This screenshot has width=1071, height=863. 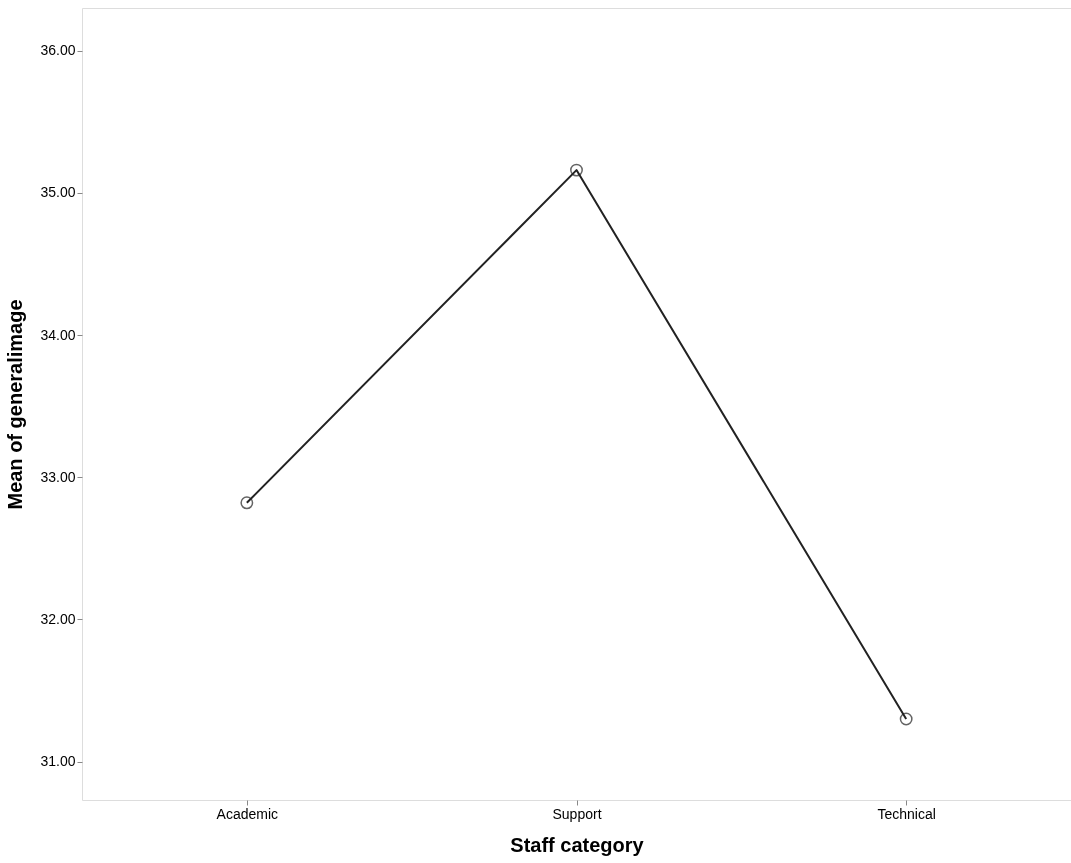 I want to click on y-tick-label: 35.00, so click(x=58, y=192).